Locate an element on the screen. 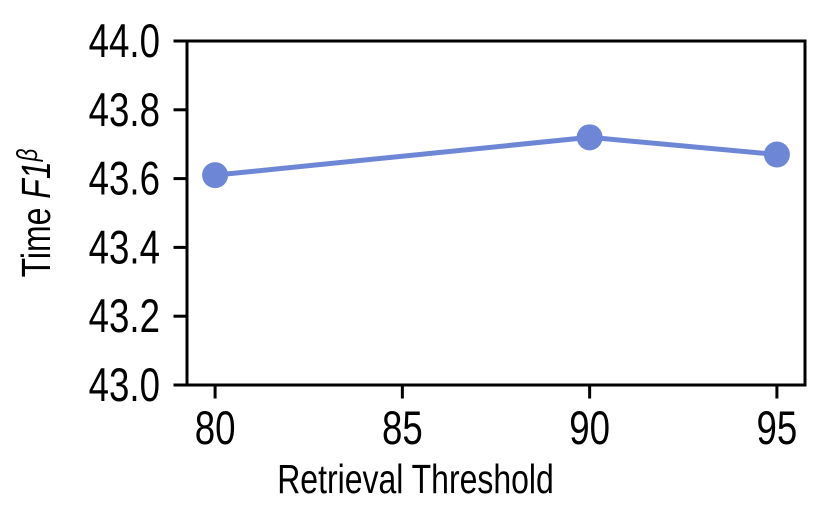 This screenshot has width=831, height=525. y-tick-label: 43.8 is located at coordinates (124, 109).